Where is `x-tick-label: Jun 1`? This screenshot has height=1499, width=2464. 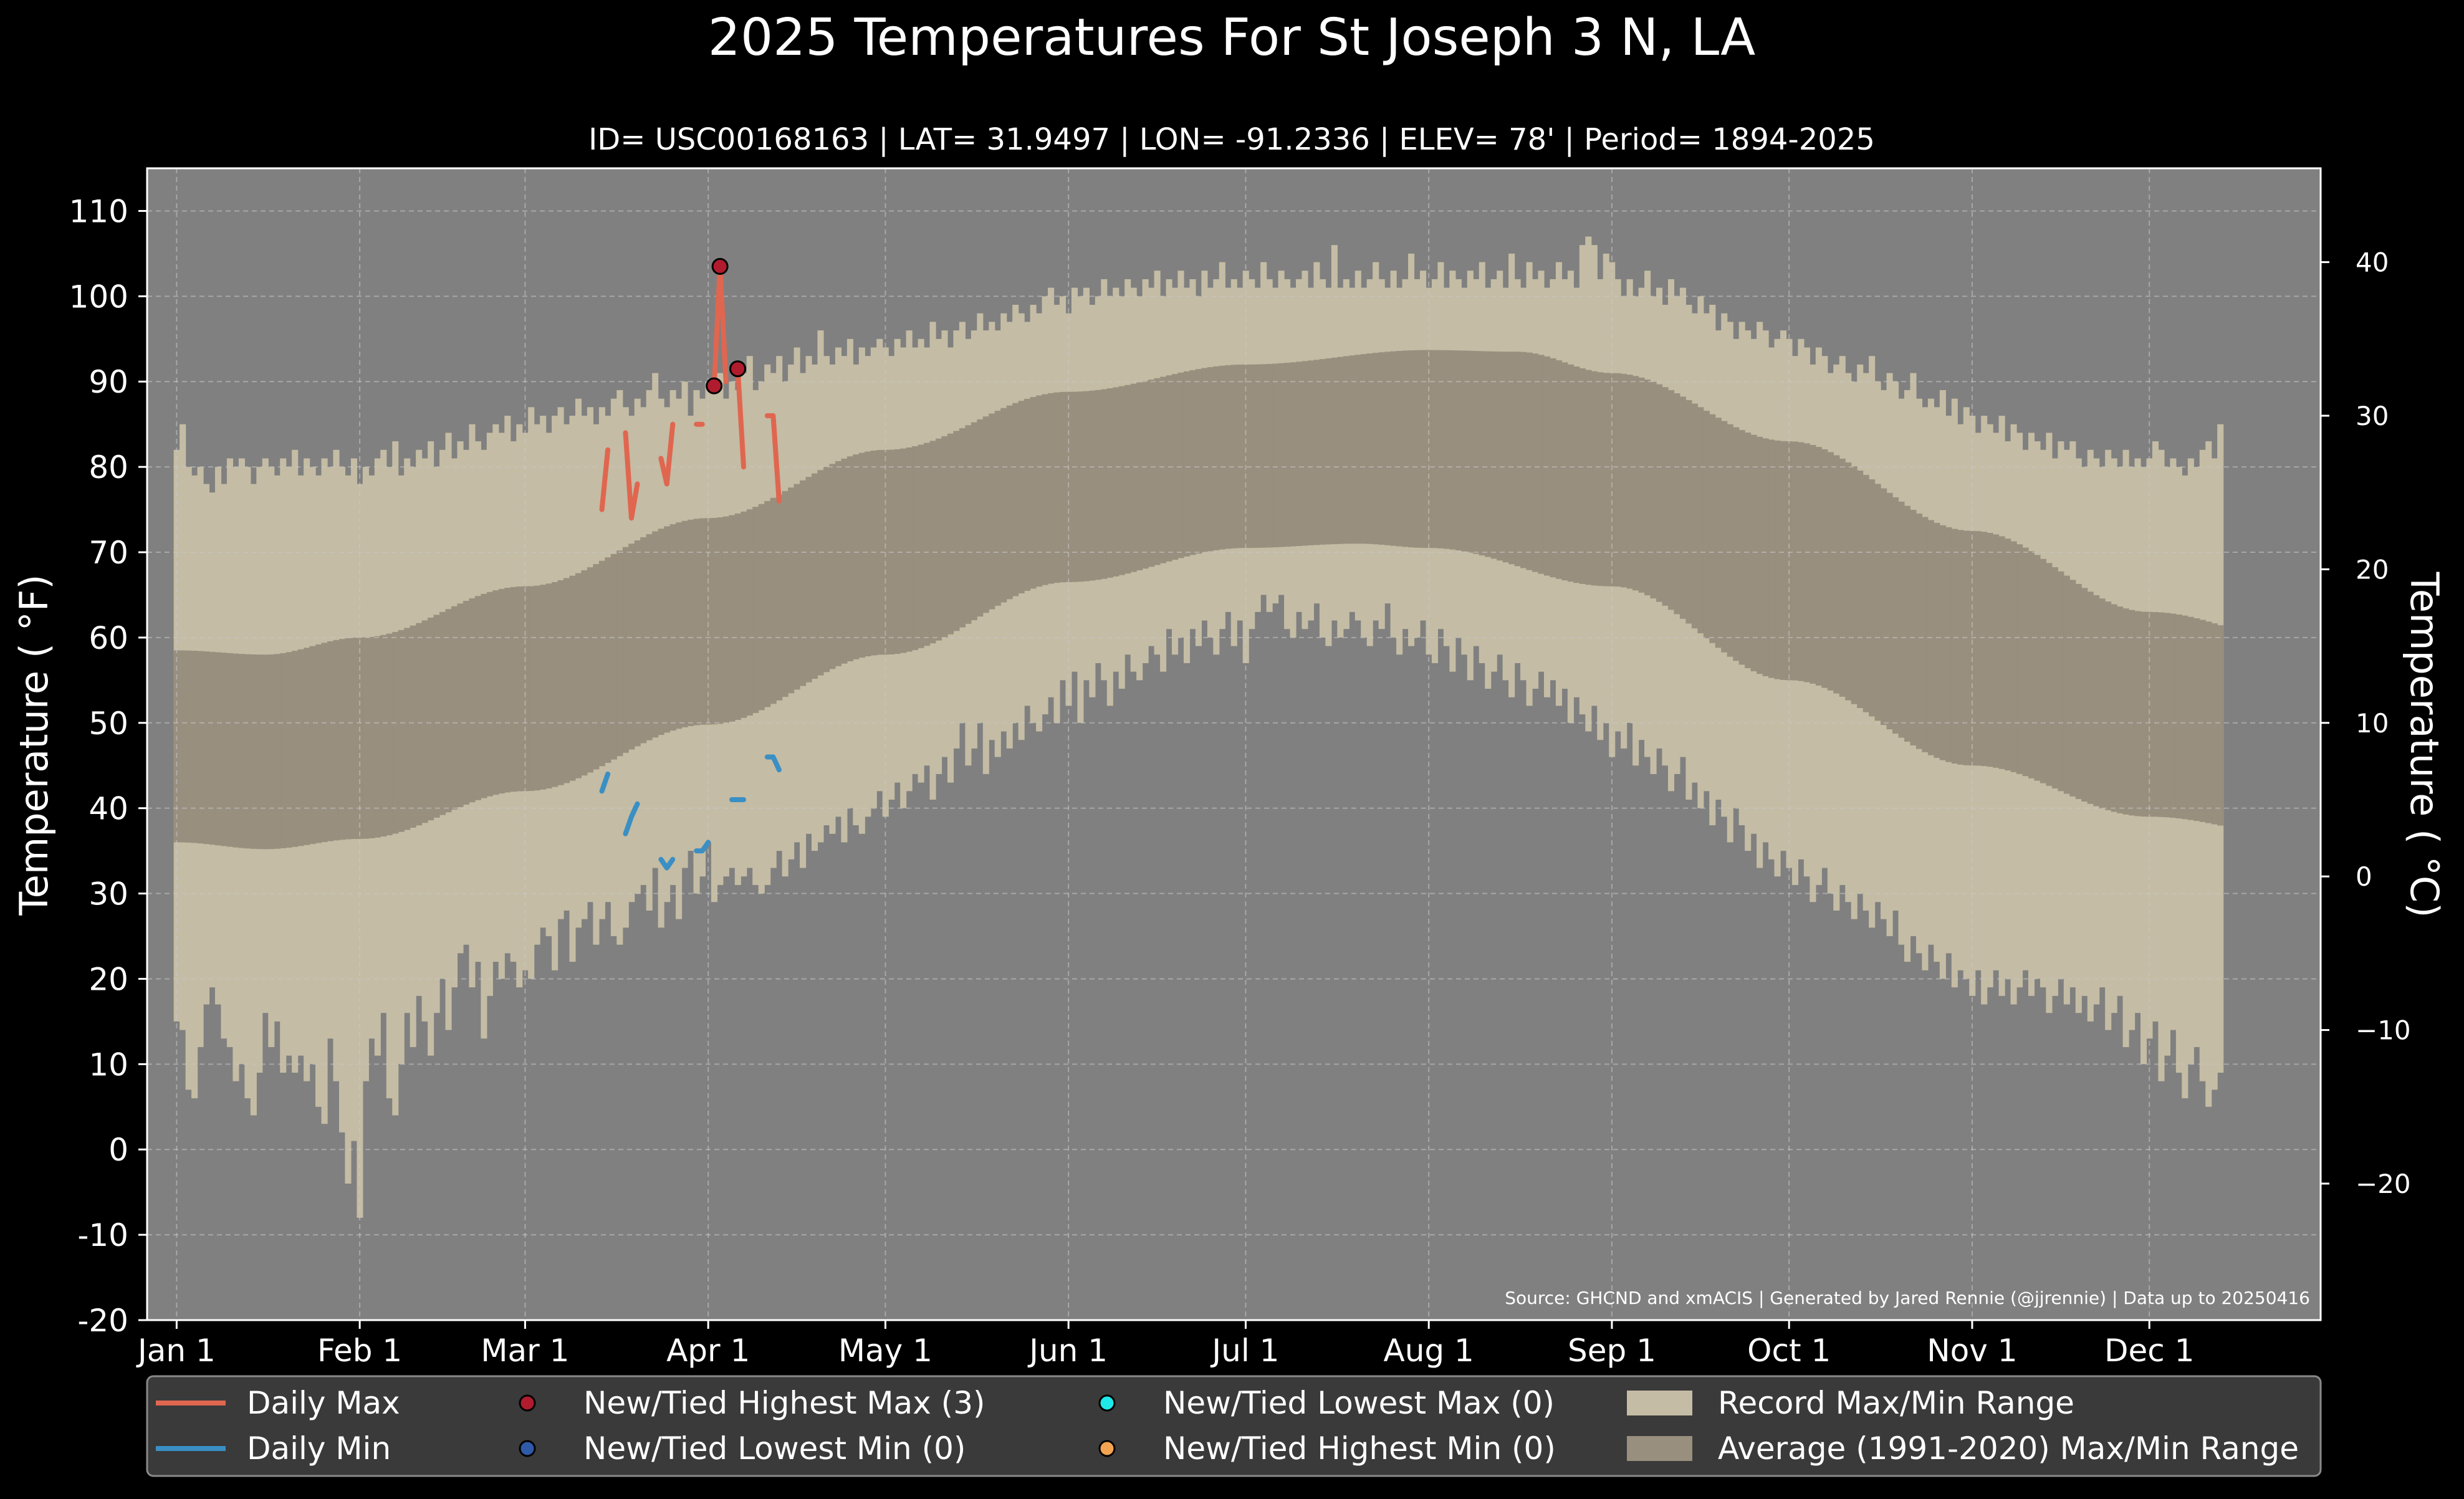 x-tick-label: Jun 1 is located at coordinates (1067, 1351).